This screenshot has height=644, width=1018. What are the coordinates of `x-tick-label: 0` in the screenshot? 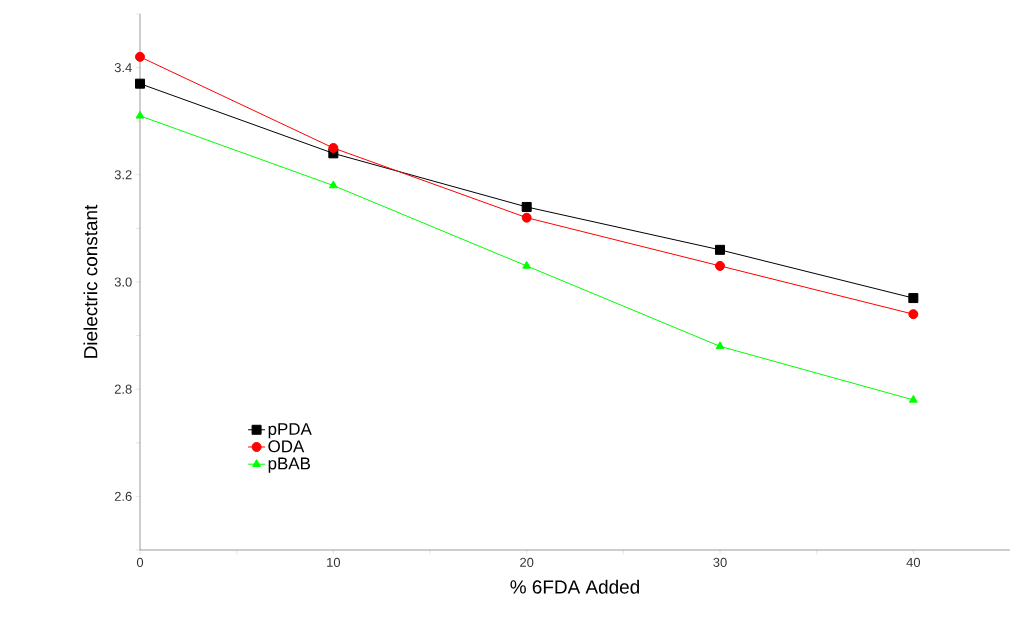 It's located at (140, 562).